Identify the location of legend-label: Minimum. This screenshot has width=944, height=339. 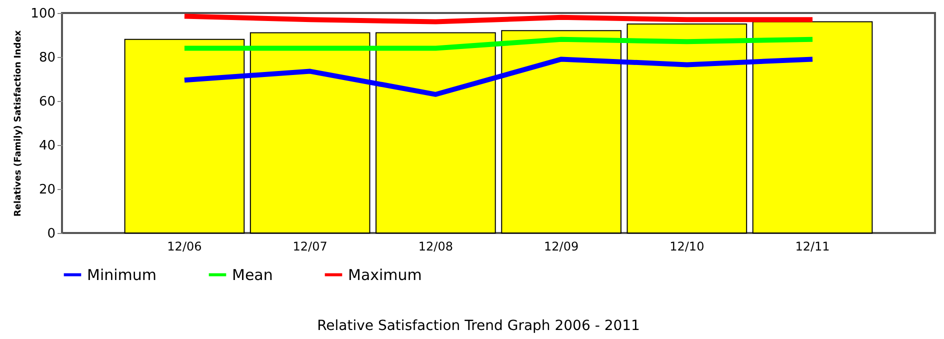
(122, 275).